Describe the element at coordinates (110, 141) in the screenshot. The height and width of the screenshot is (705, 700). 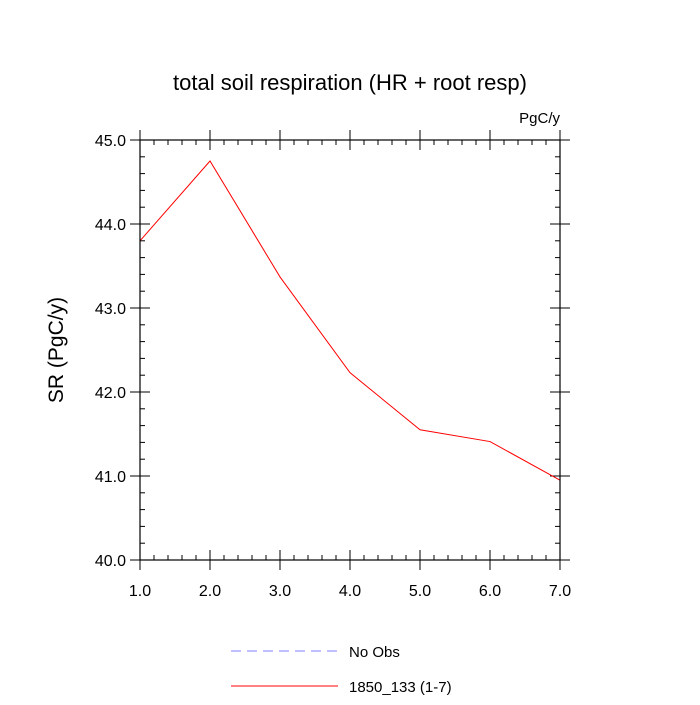
I see `y-tick-label: 45.0` at that location.